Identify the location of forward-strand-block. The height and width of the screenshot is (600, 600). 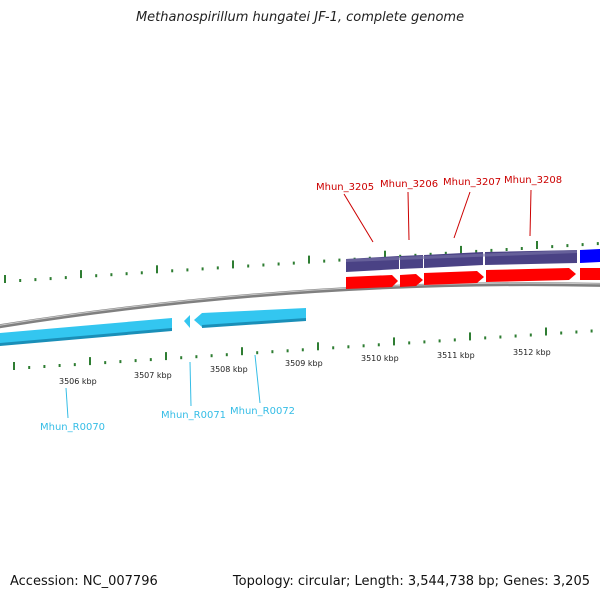
(473, 260).